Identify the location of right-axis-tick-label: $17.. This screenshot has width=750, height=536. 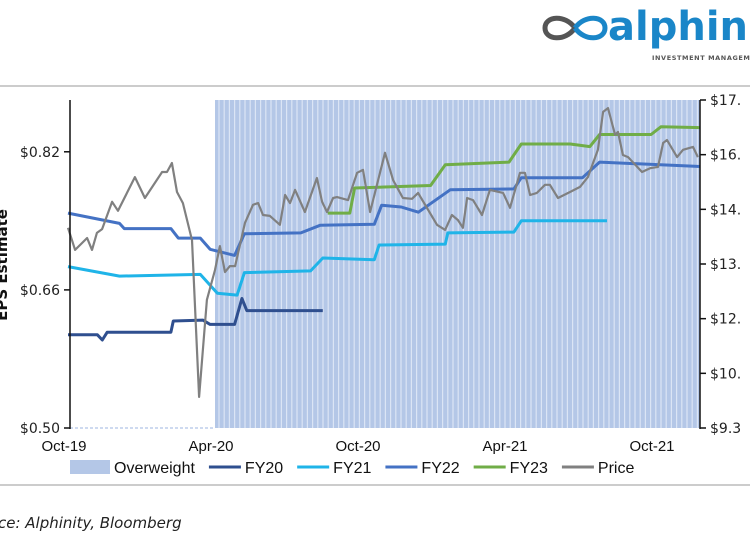
(725, 101).